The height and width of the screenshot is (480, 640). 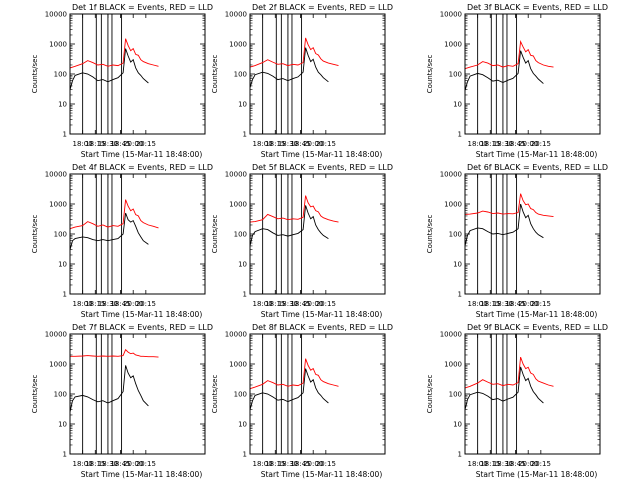 I want to click on chart-title: Det 2f BLACK = Events, RED = LLD, so click(x=322, y=7).